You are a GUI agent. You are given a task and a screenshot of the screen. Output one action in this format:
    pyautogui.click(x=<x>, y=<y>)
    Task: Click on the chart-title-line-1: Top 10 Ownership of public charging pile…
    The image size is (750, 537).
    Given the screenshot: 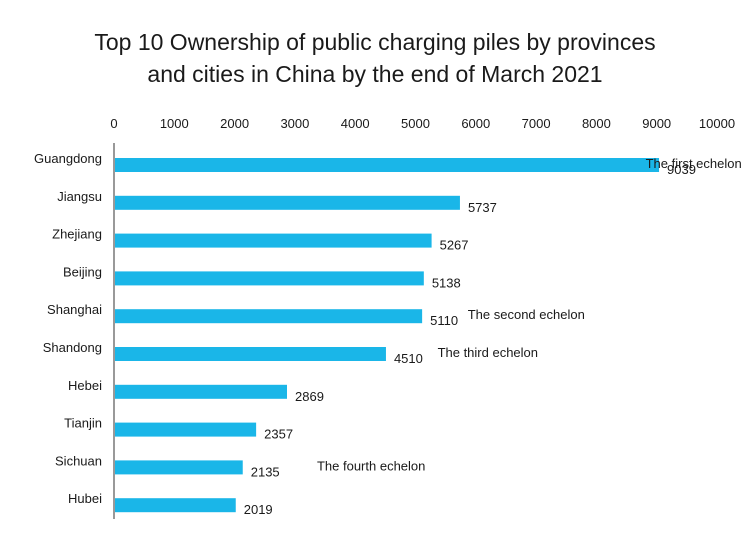 What is the action you would take?
    pyautogui.click(x=375, y=42)
    